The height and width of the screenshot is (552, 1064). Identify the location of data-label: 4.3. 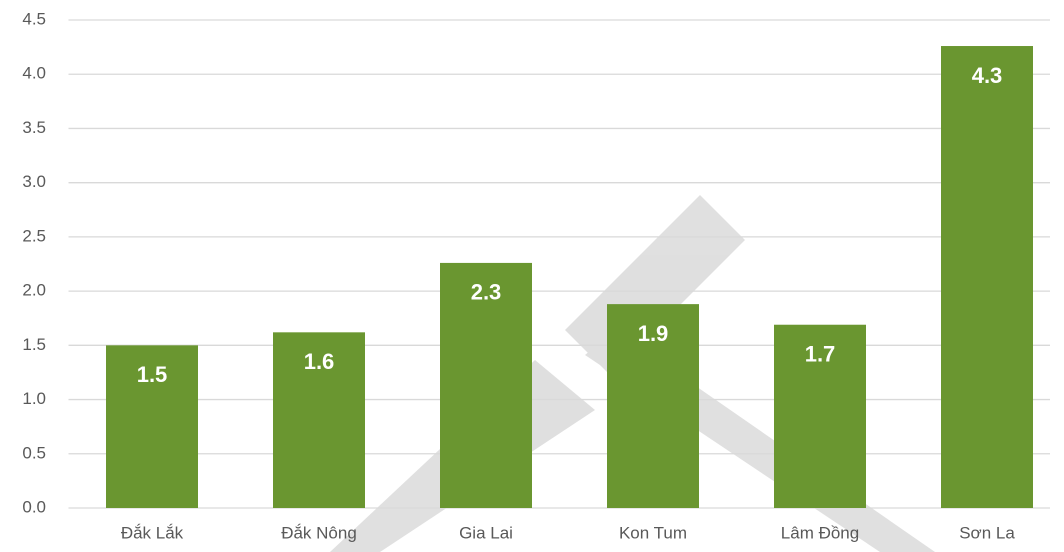
(987, 75).